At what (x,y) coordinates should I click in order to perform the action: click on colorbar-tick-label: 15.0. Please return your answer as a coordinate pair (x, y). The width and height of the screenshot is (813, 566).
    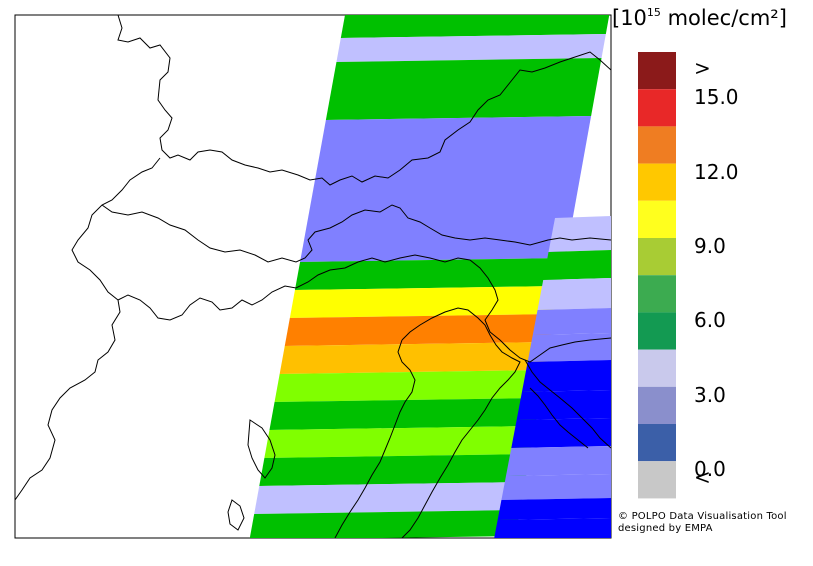
    Looking at the image, I should click on (716, 97).